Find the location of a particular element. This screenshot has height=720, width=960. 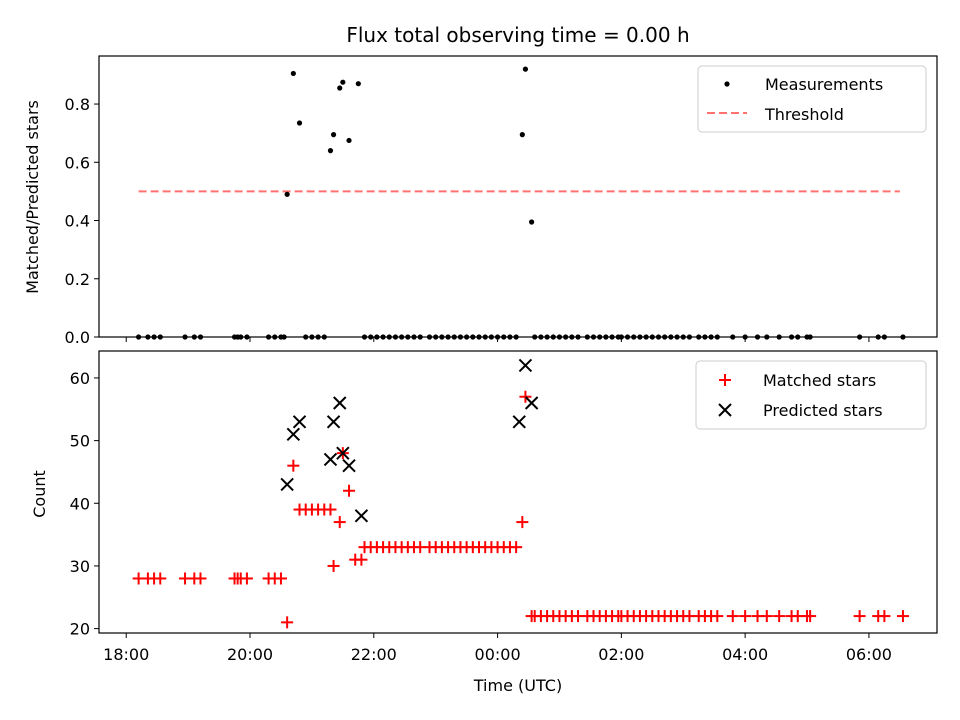

bottom-y-axis: 20 30 40 50 60 is located at coordinates (84, 504).